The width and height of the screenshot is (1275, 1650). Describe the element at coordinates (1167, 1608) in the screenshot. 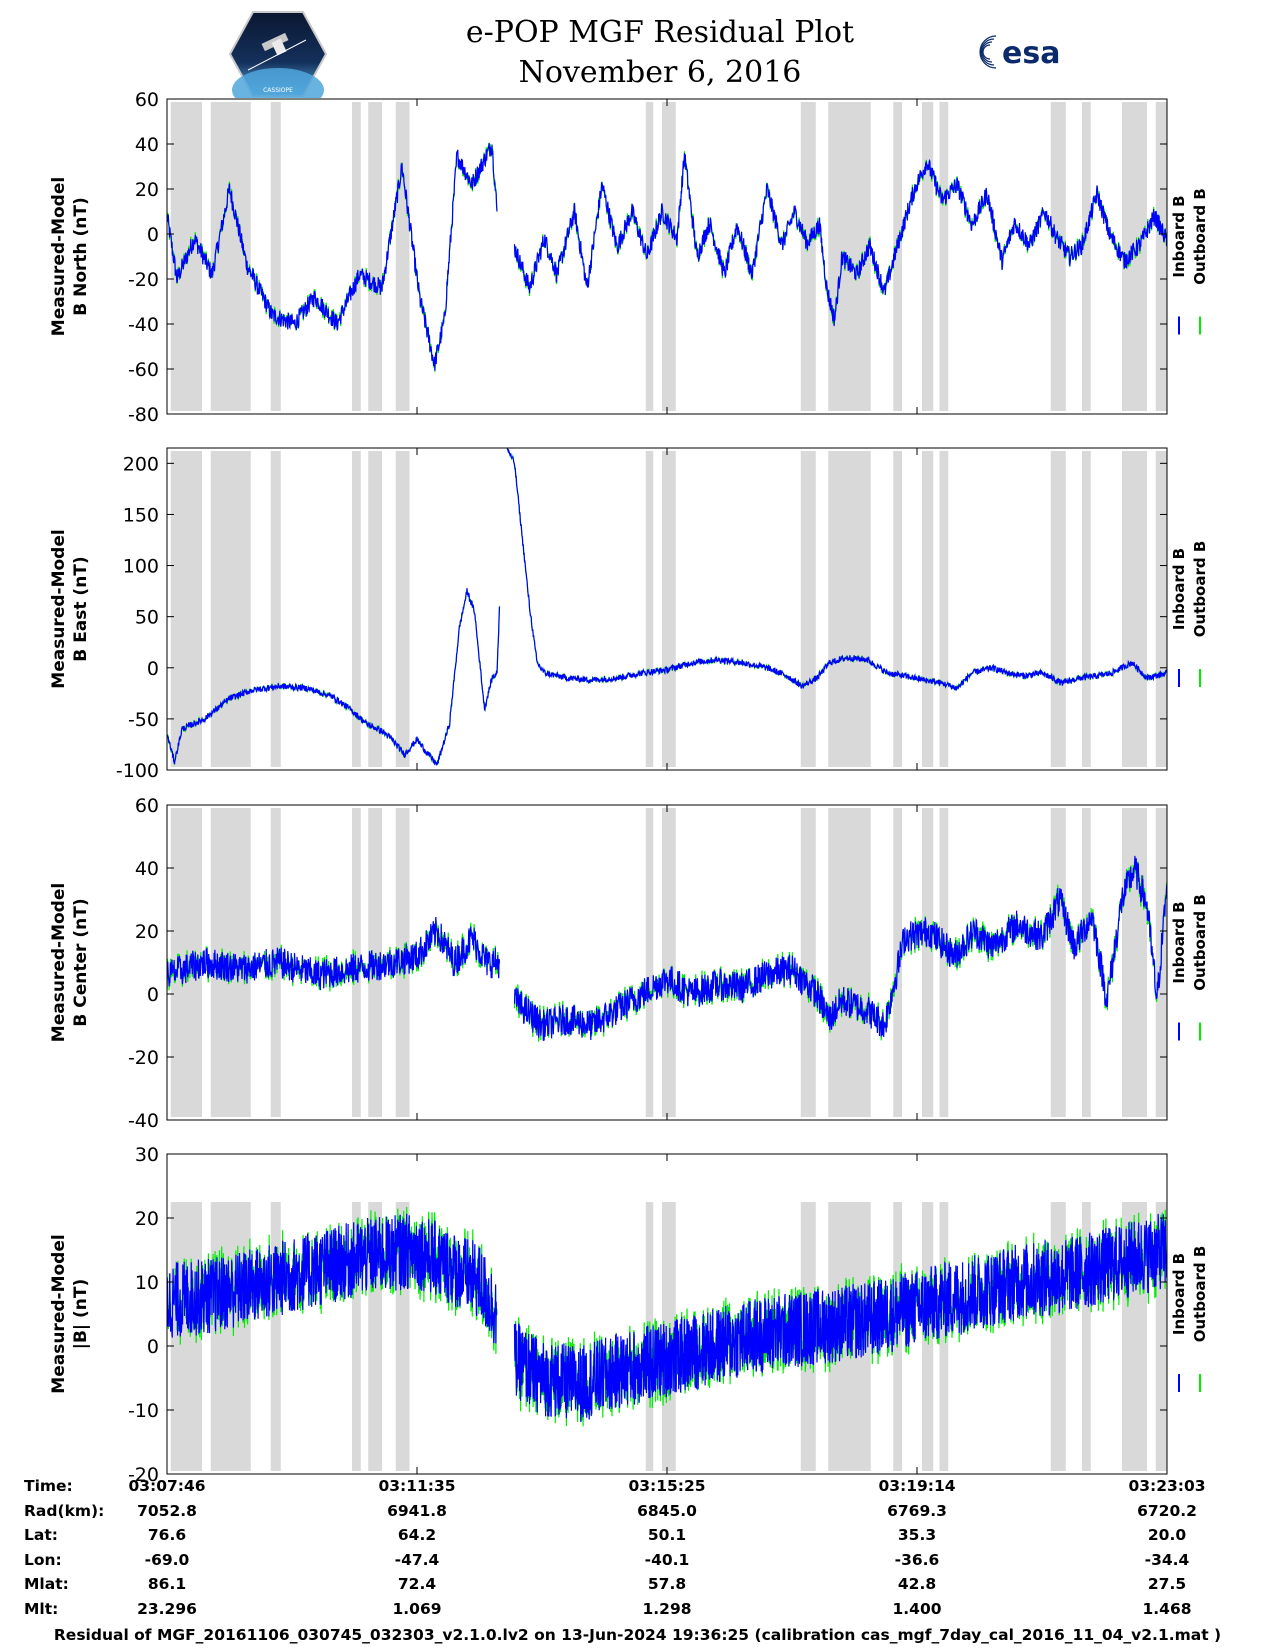

I see `table-cell: 1.468` at that location.